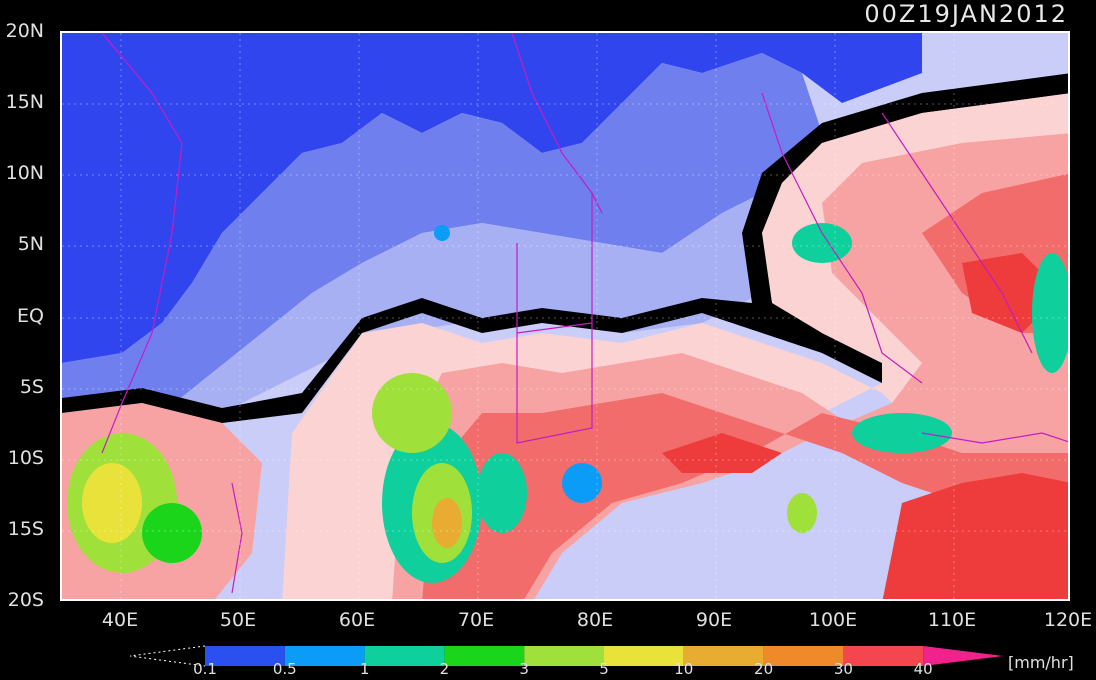  I want to click on lat-label-20n: 20N, so click(24, 31).